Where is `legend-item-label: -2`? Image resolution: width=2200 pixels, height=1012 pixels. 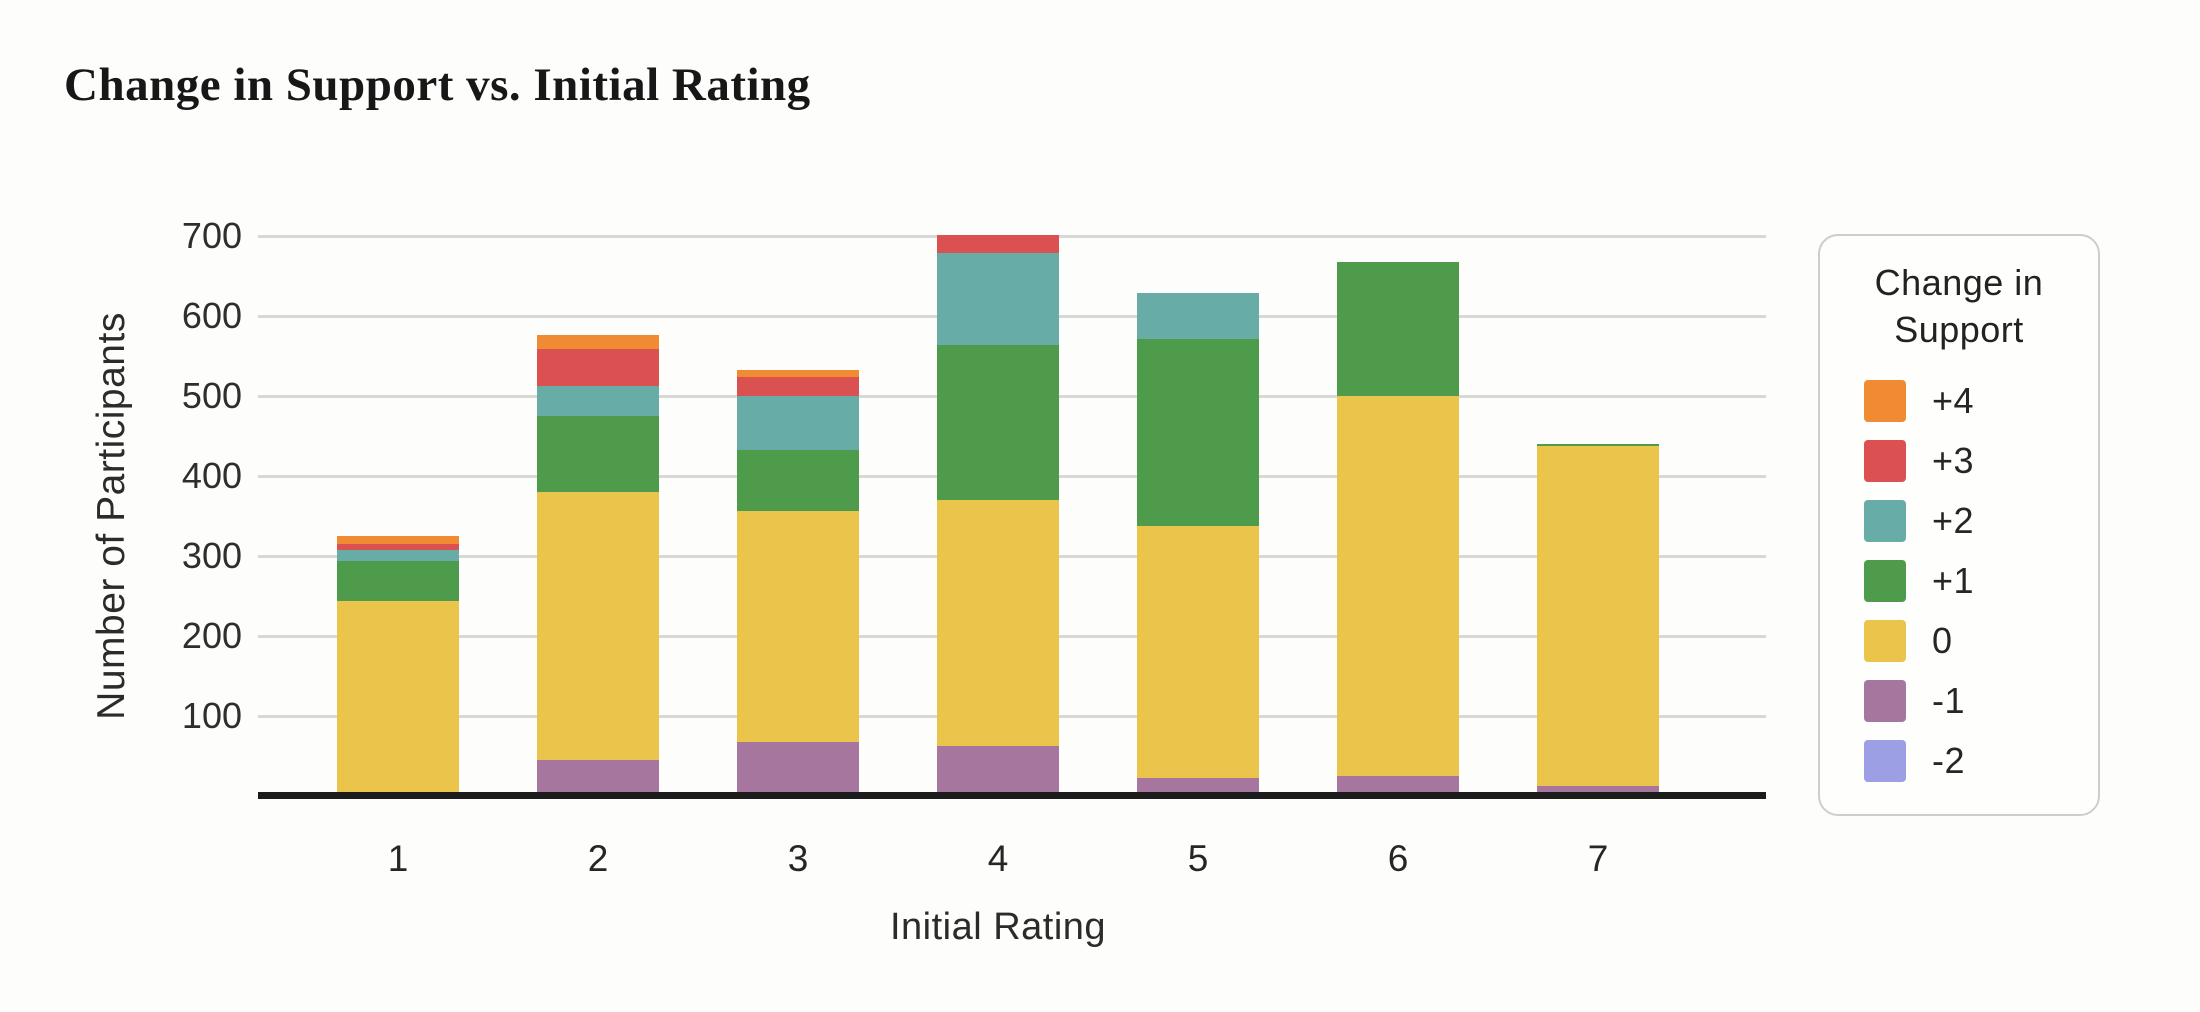 legend-item-label: -2 is located at coordinates (1949, 760).